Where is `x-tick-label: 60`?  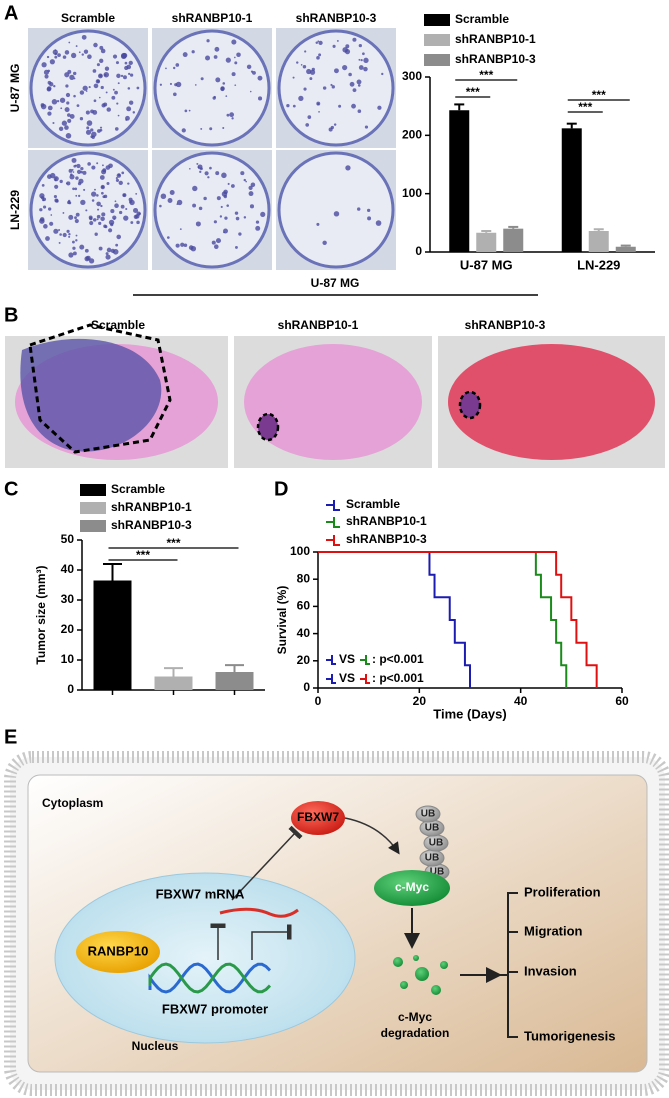
x-tick-label: 60 is located at coordinates (622, 701).